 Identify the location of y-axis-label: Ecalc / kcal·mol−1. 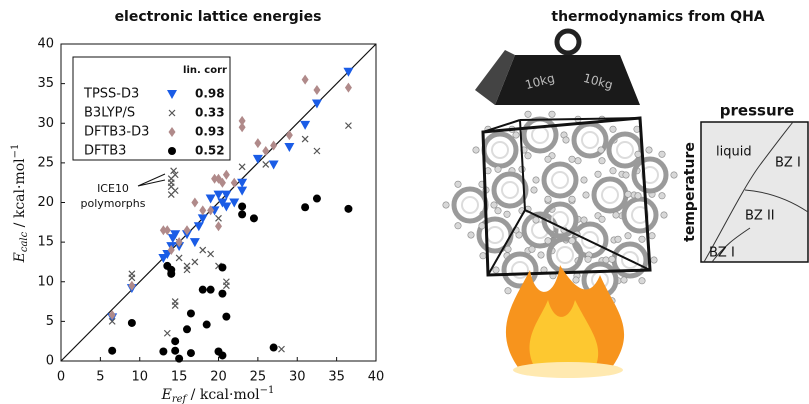
(20, 204).